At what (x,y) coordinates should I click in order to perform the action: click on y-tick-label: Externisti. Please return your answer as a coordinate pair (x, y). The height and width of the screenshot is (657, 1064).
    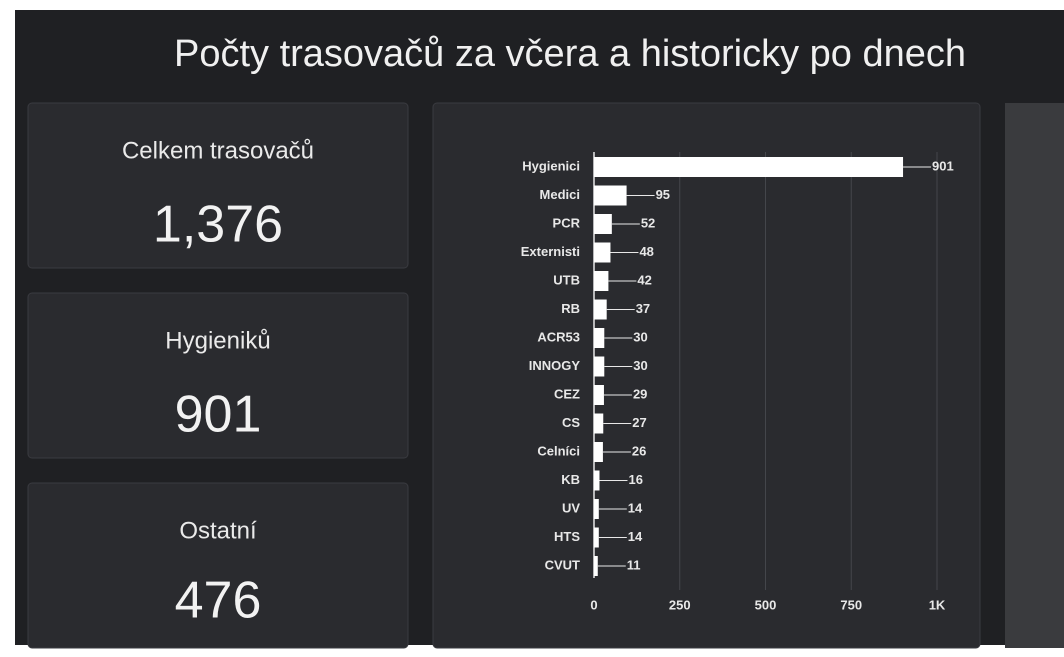
    Looking at the image, I should click on (550, 251).